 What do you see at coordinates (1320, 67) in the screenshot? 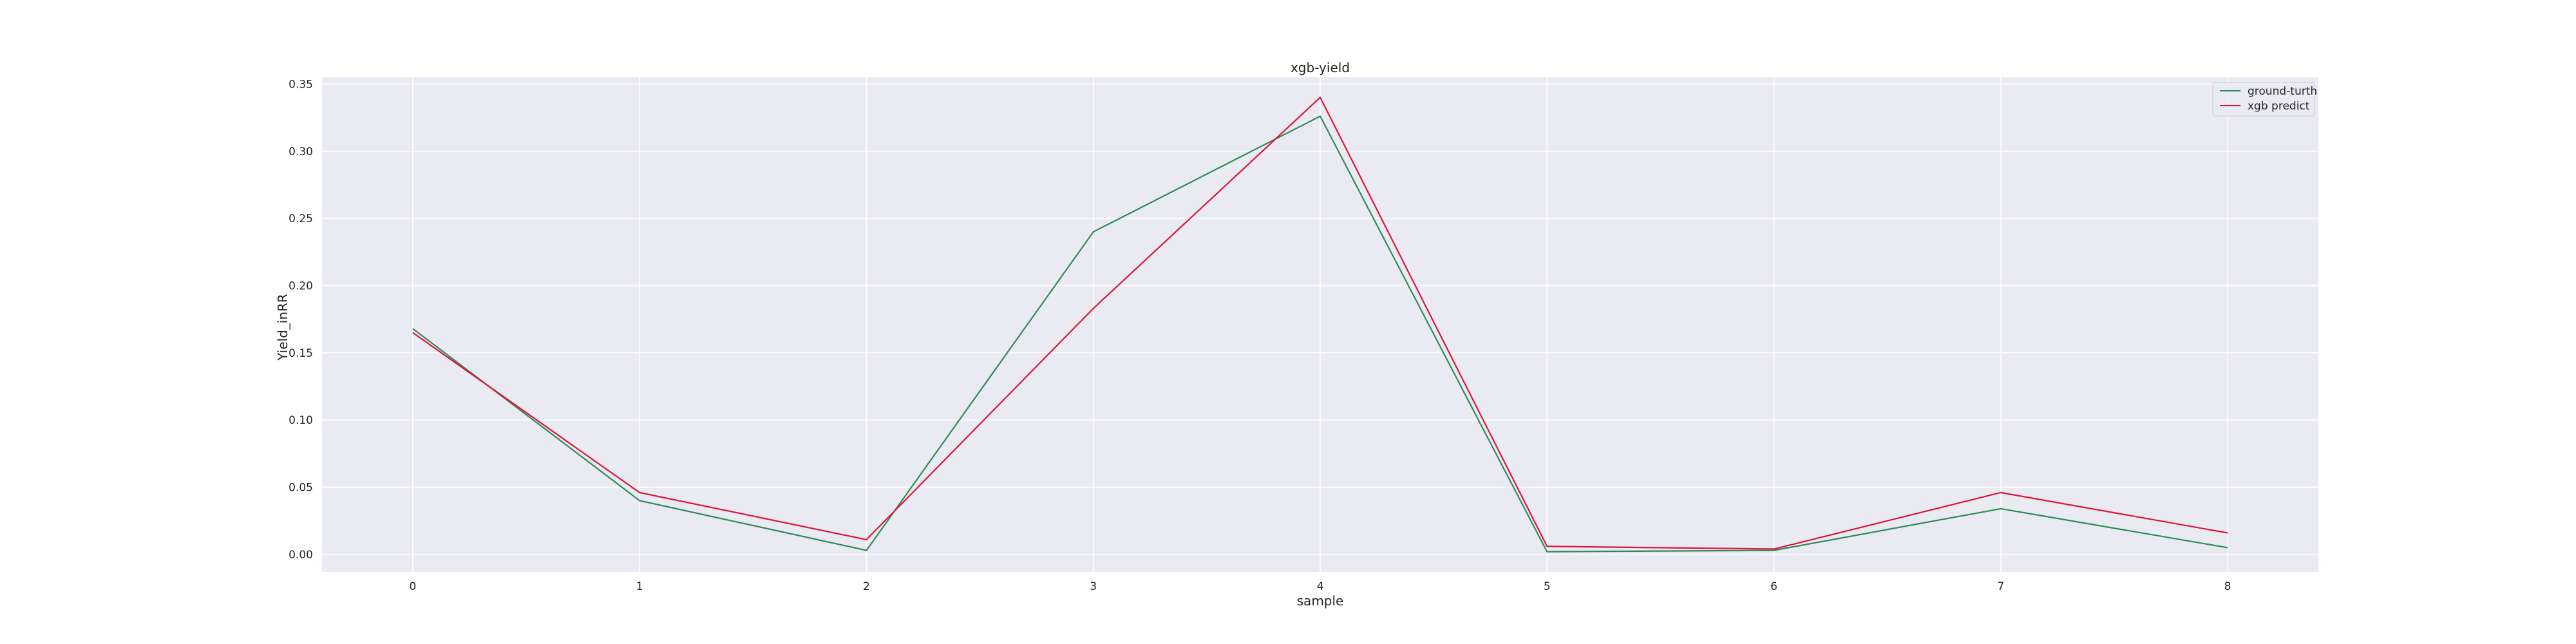
I see `chart-title: xgb-yield` at bounding box center [1320, 67].